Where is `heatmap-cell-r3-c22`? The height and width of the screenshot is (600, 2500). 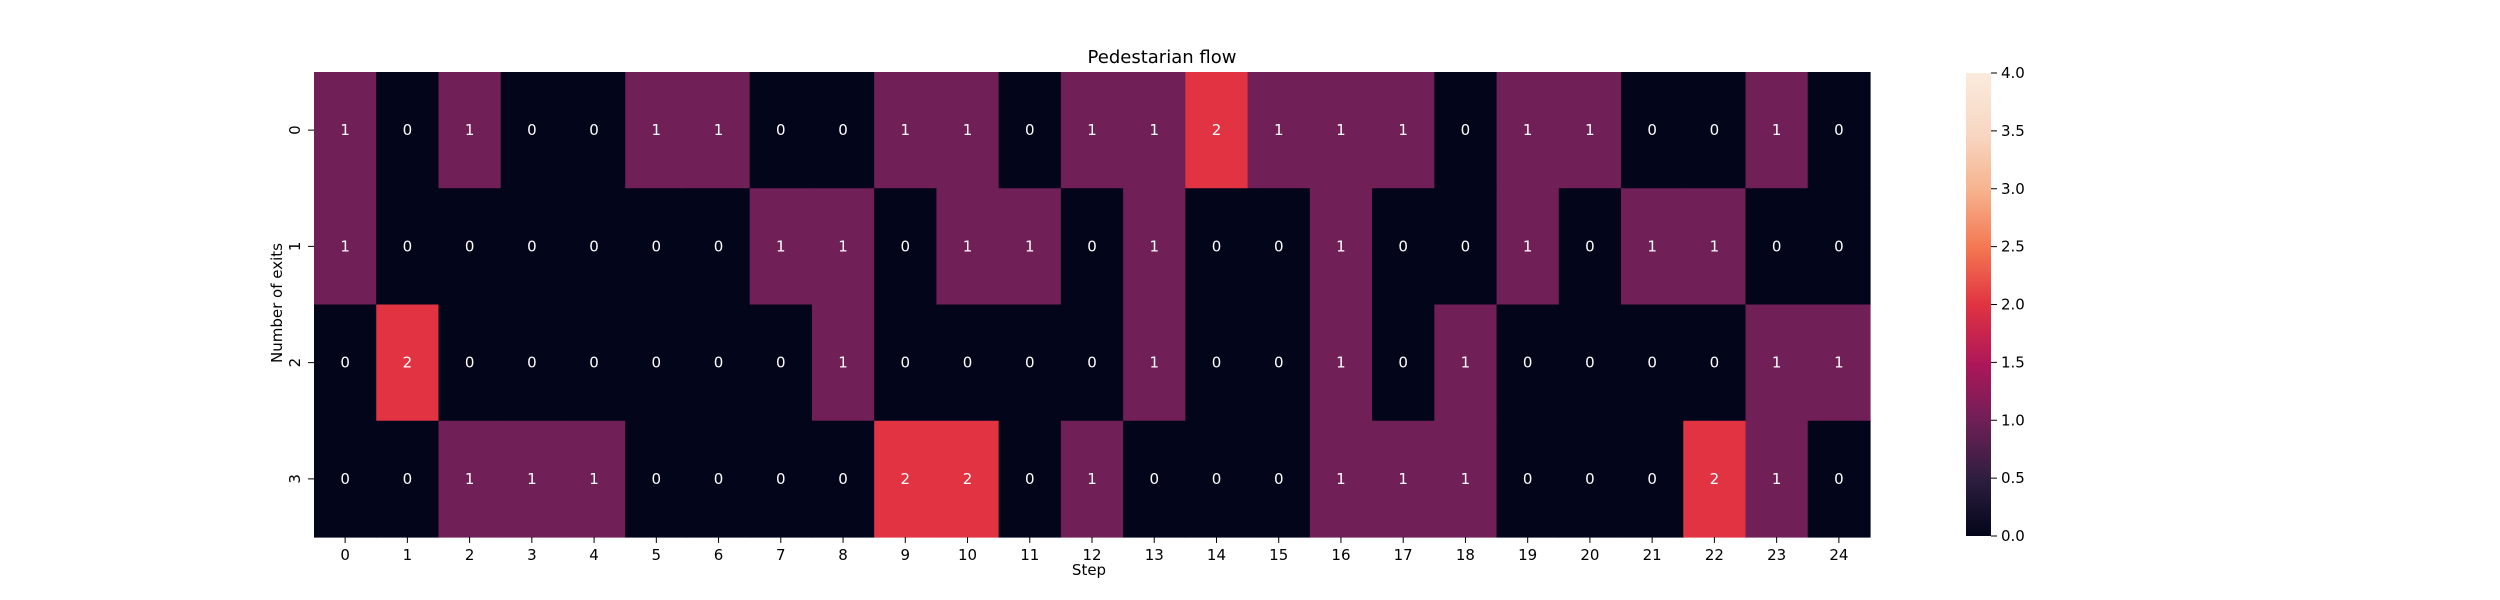
heatmap-cell-r3-c22 is located at coordinates (1715, 479).